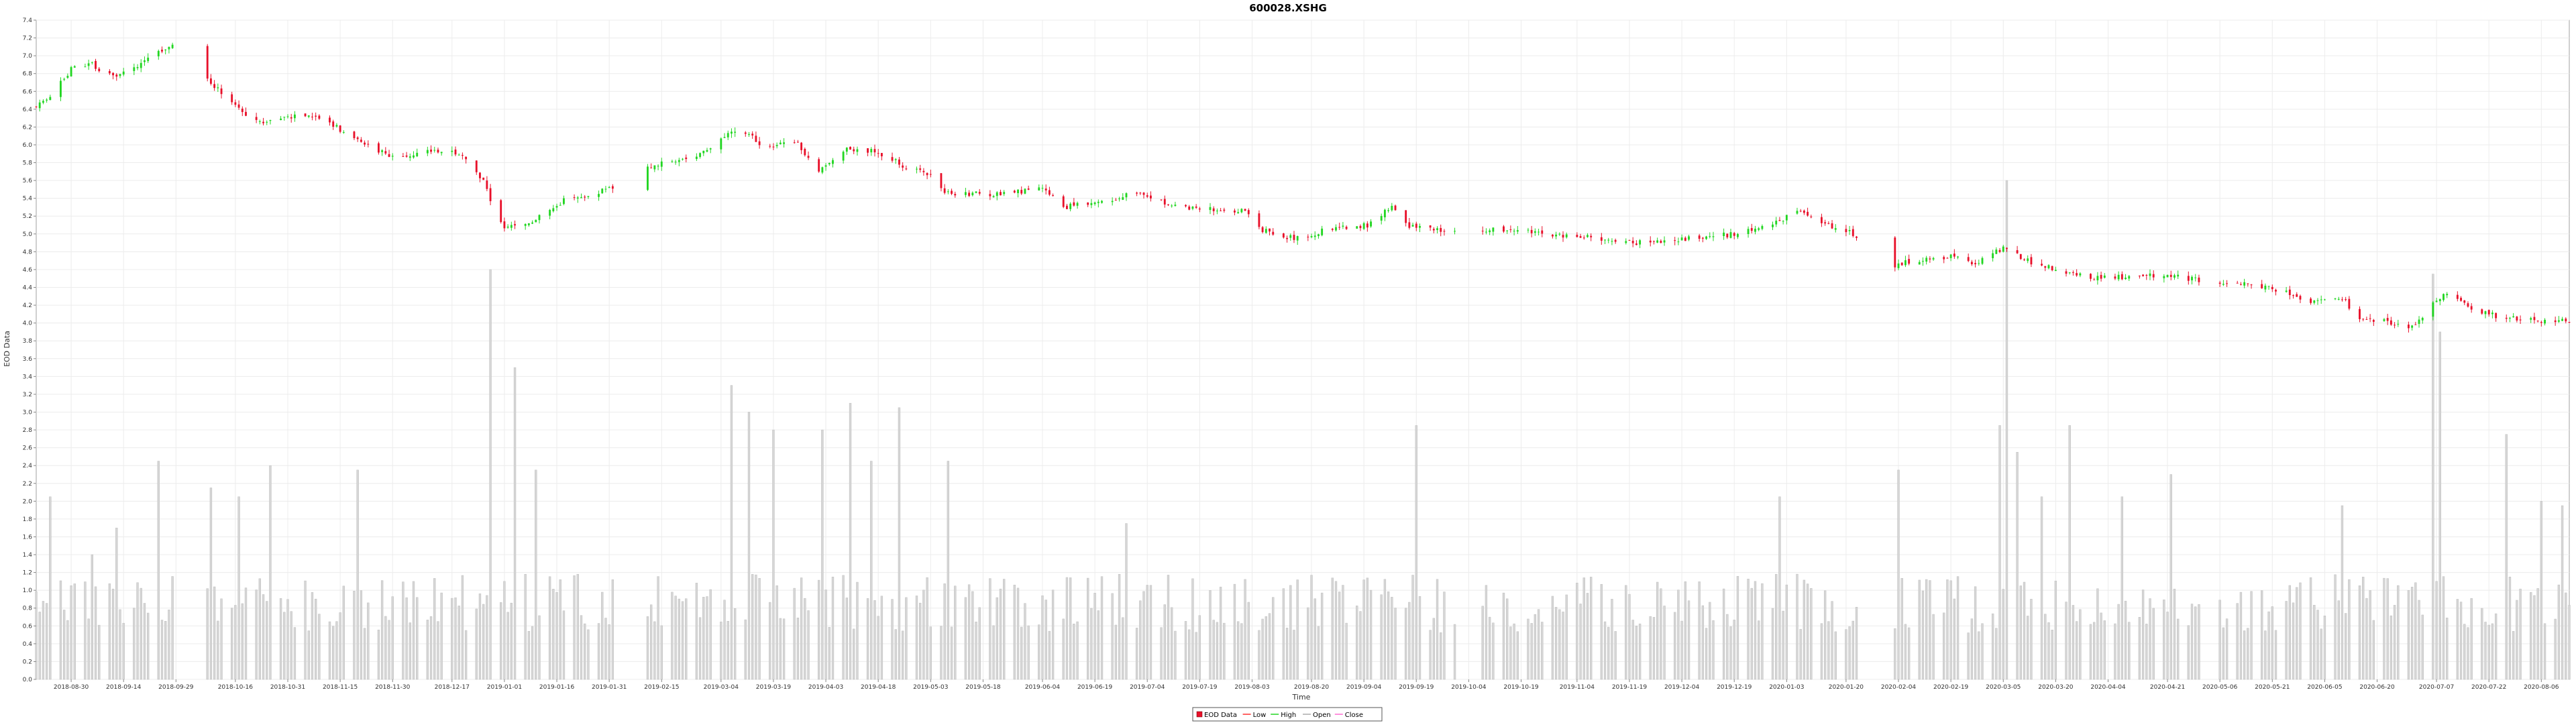  What do you see at coordinates (71, 687) in the screenshot?
I see `x-tick-label: 2018-08-30` at bounding box center [71, 687].